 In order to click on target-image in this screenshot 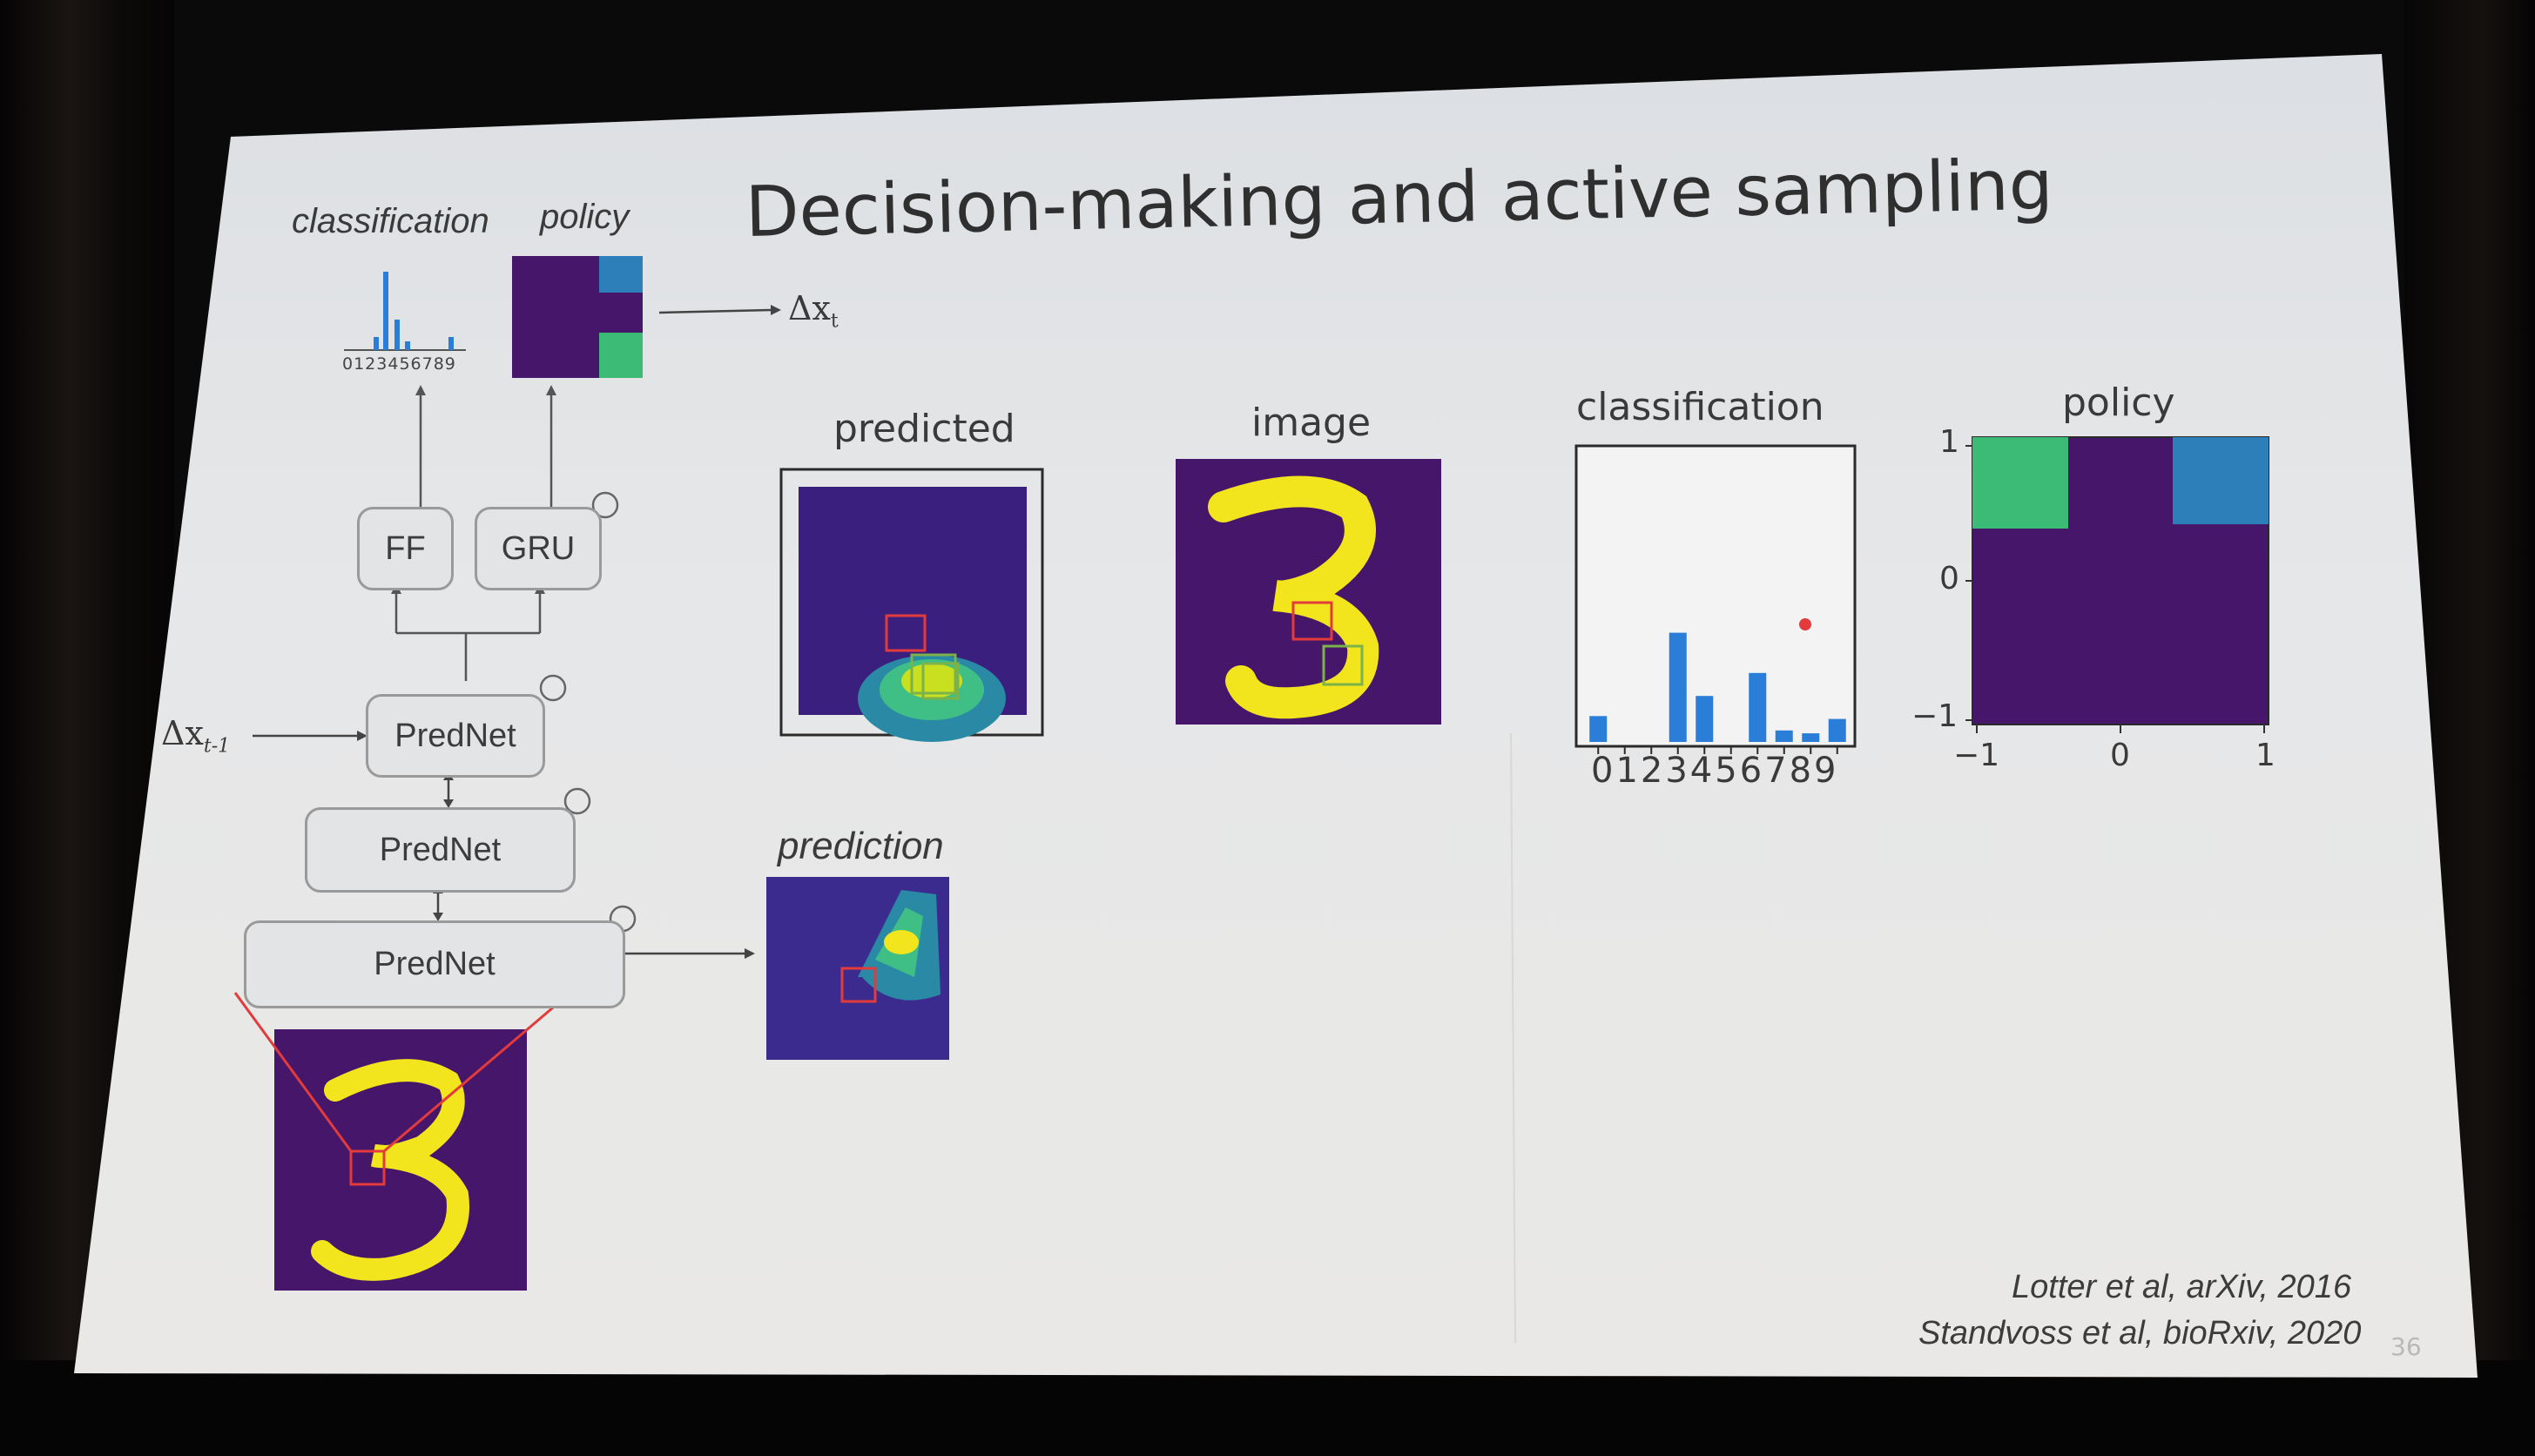, I will do `click(1308, 592)`.